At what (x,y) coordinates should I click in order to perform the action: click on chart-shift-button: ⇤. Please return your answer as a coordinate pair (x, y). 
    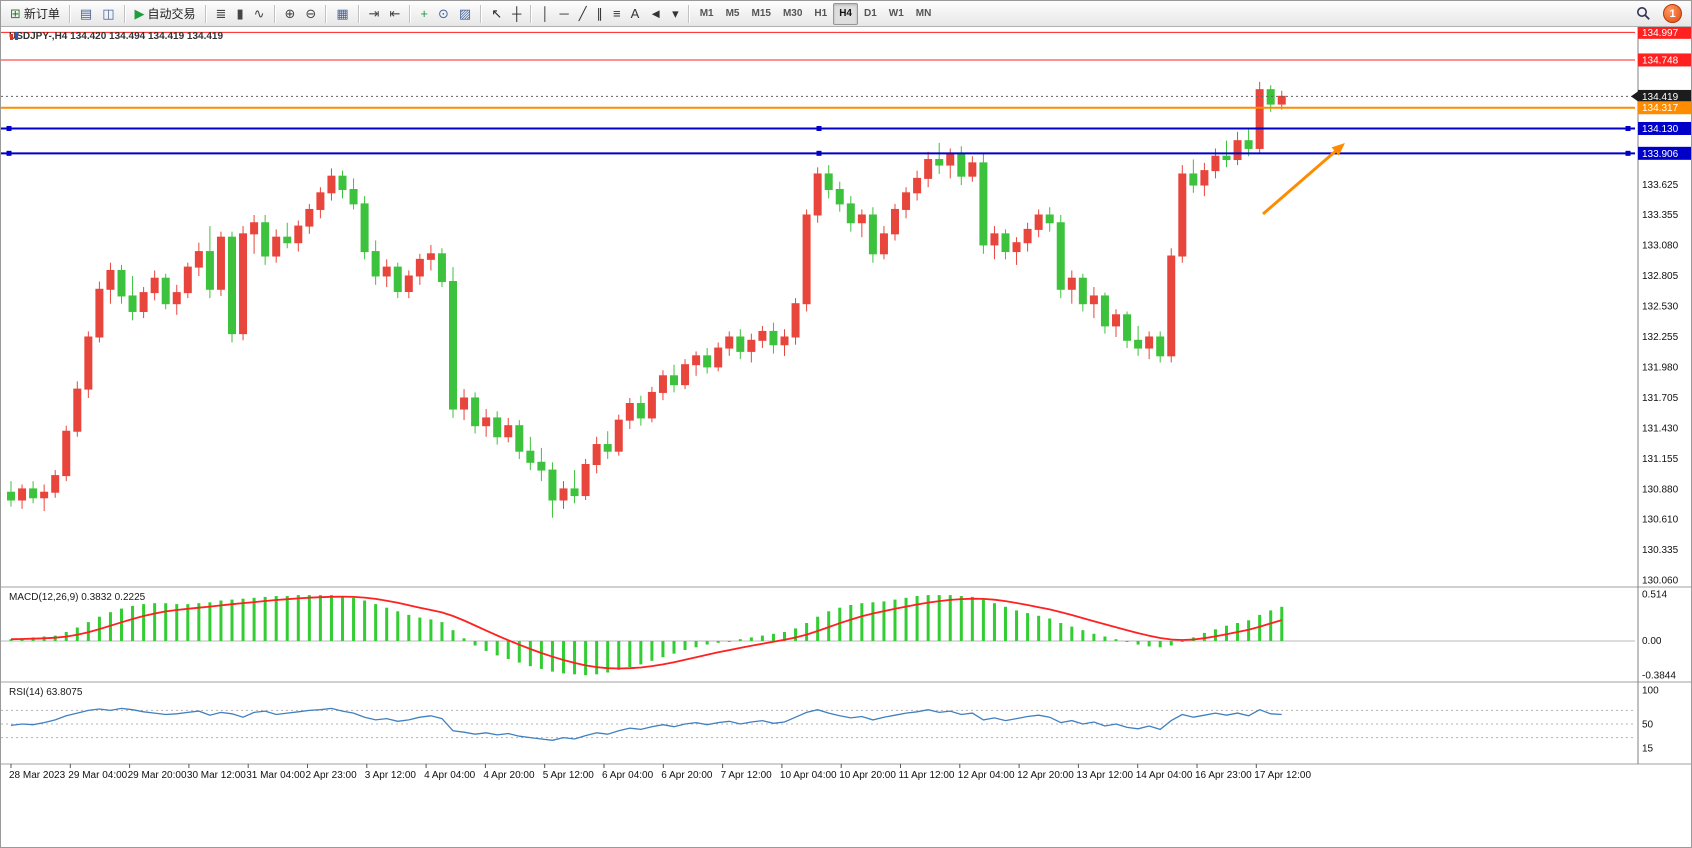
    Looking at the image, I should click on (395, 14).